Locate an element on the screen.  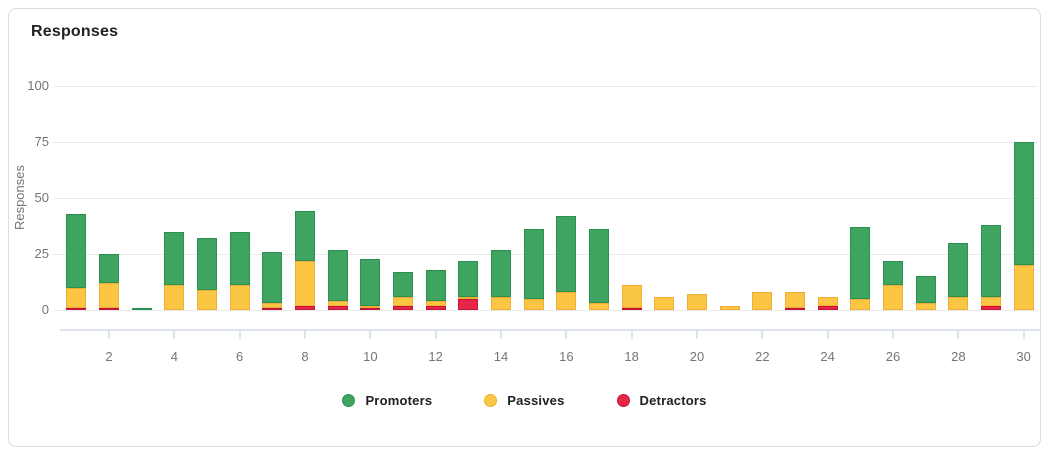
bar-day-7-promoters-segment is located at coordinates (272, 277).